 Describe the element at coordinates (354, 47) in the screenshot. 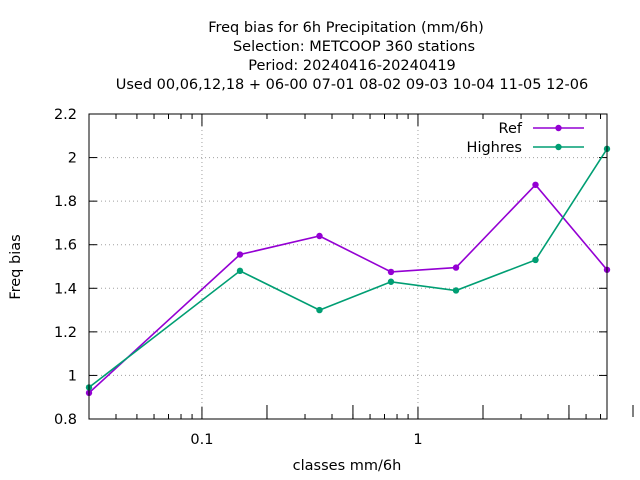

I see `title-line-2: Selection: METCOOP 360 stations` at that location.